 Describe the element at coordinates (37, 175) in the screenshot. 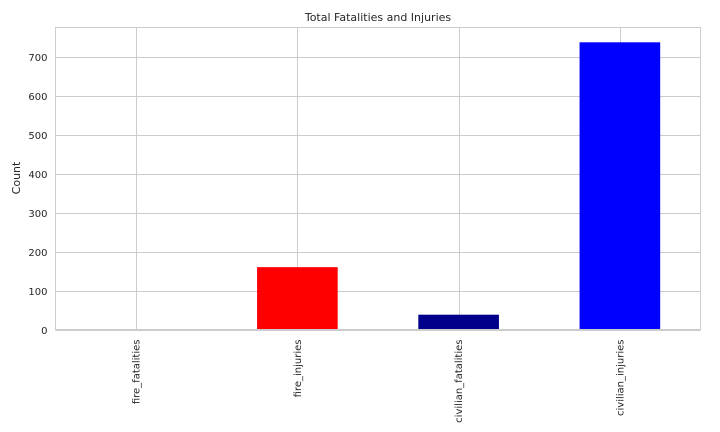

I see `y-tick-label: 400` at that location.